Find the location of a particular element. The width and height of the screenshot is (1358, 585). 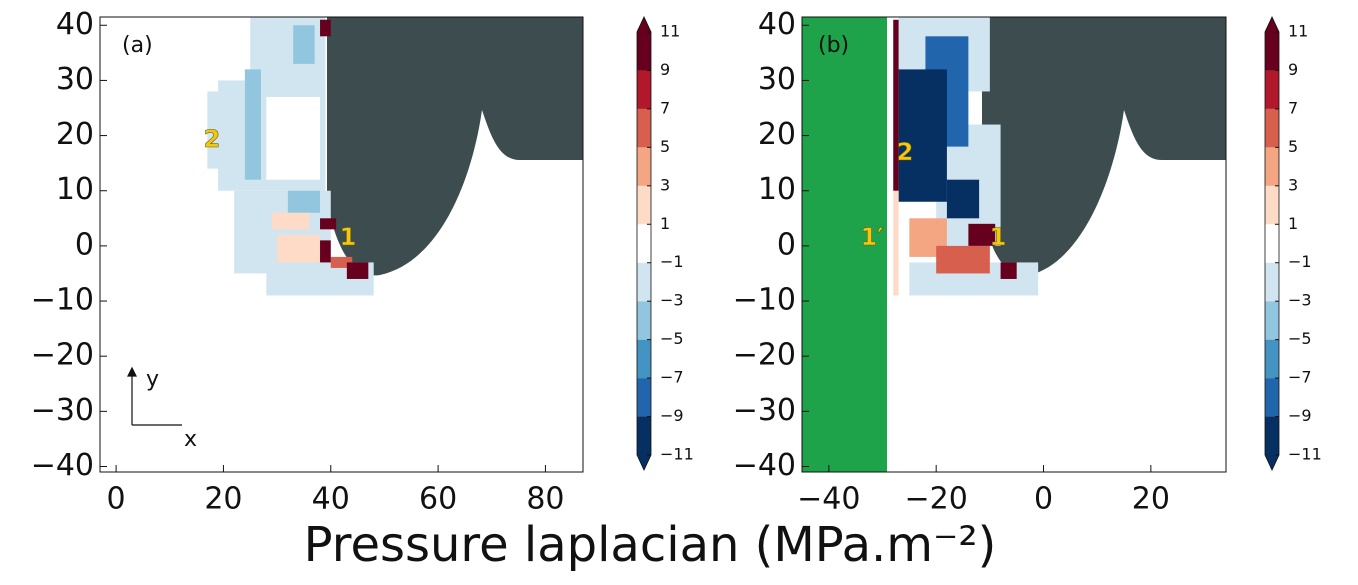

annotation: 1′ is located at coordinates (871, 237).